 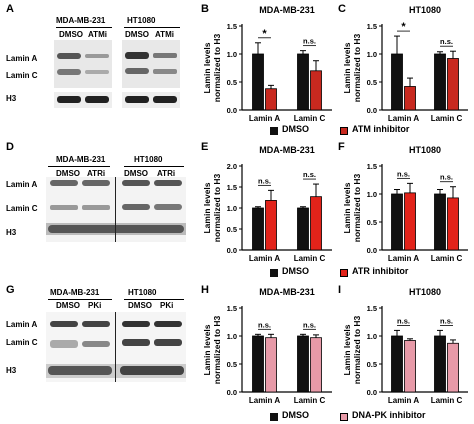 What do you see at coordinates (10, 147) in the screenshot?
I see `panel-label-d: D` at bounding box center [10, 147].